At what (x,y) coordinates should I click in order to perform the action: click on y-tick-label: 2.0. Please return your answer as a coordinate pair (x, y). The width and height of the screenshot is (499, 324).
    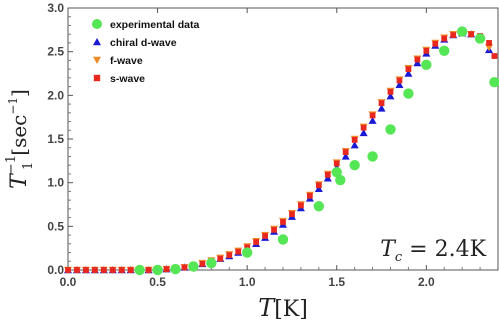
    Looking at the image, I should click on (55, 95).